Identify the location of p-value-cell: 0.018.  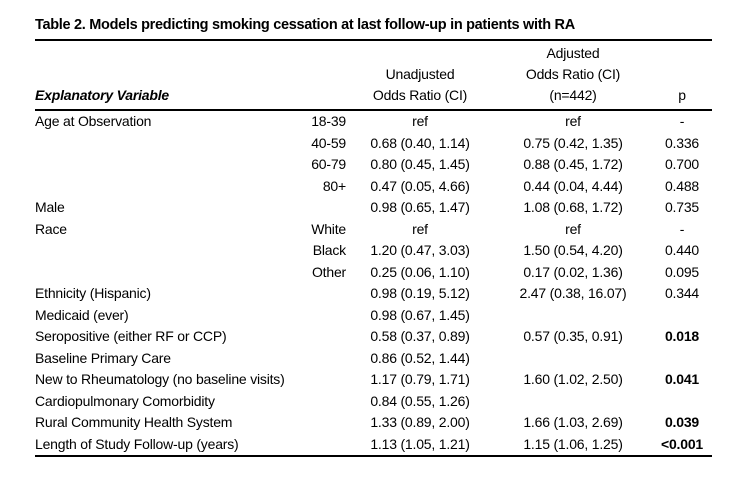
(682, 336).